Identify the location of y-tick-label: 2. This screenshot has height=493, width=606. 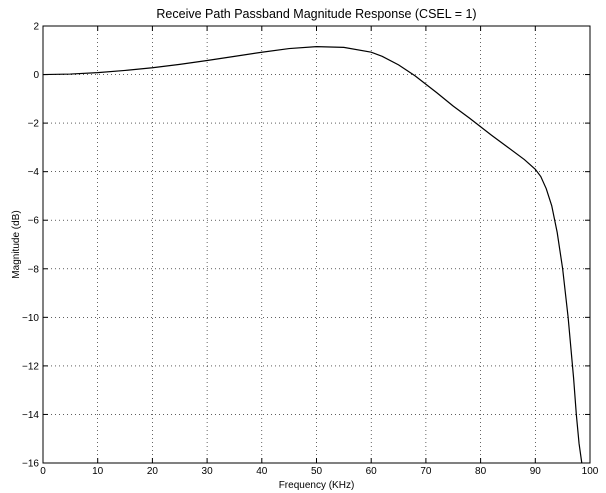
(36, 27).